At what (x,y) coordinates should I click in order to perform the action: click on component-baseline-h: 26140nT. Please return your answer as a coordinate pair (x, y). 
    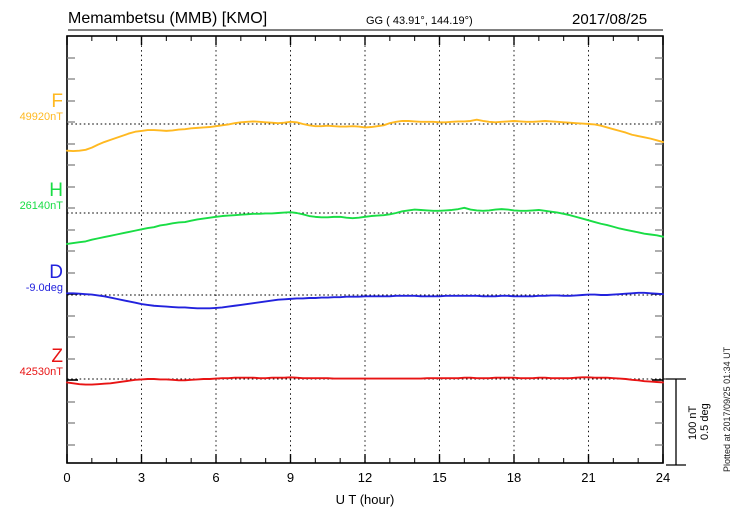
    Looking at the image, I should click on (41, 206).